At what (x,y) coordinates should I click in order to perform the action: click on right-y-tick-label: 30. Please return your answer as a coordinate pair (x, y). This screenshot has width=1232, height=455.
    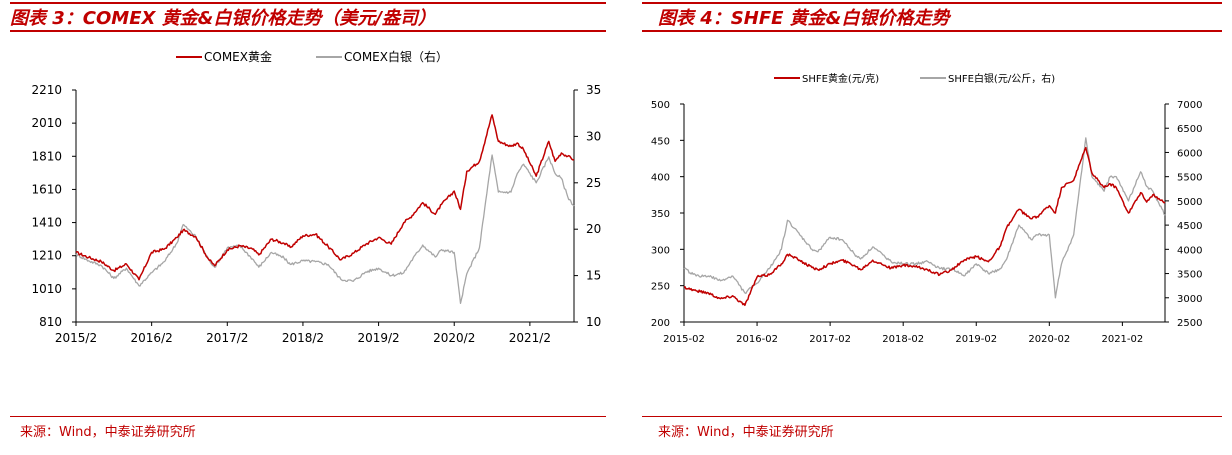
    Looking at the image, I should click on (593, 136).